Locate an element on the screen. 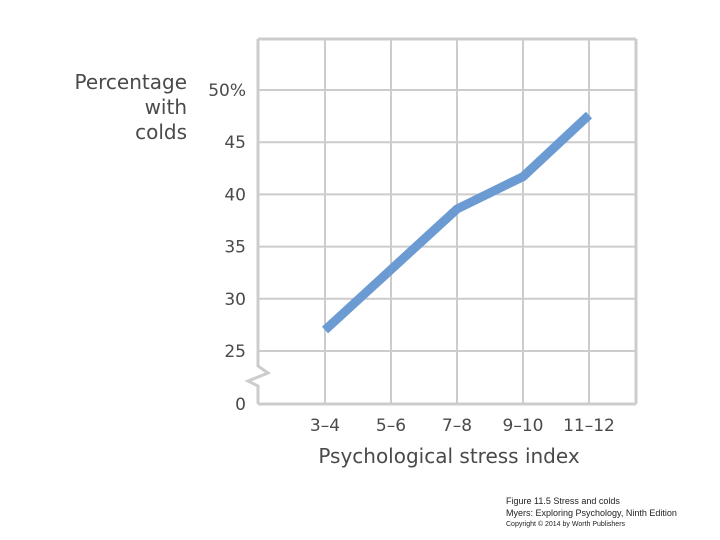 Image resolution: width=720 pixels, height=540 pixels. figure-caption-copyright: Copyright © 2014 by Worth Publishers is located at coordinates (566, 524).